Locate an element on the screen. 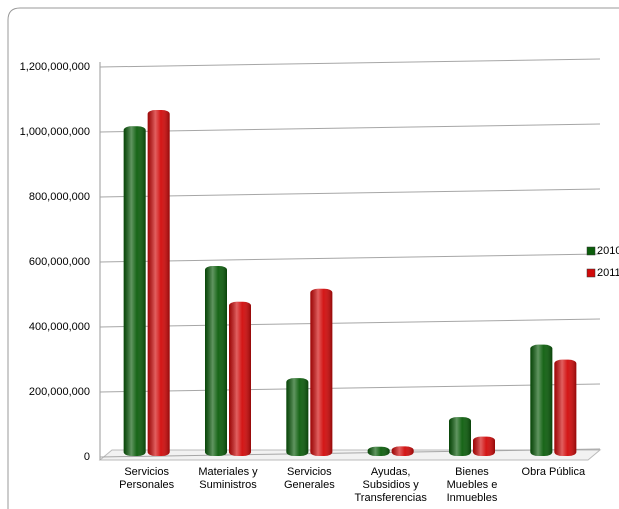 This screenshot has width=619, height=509. legend-label: 2010 is located at coordinates (608, 251).